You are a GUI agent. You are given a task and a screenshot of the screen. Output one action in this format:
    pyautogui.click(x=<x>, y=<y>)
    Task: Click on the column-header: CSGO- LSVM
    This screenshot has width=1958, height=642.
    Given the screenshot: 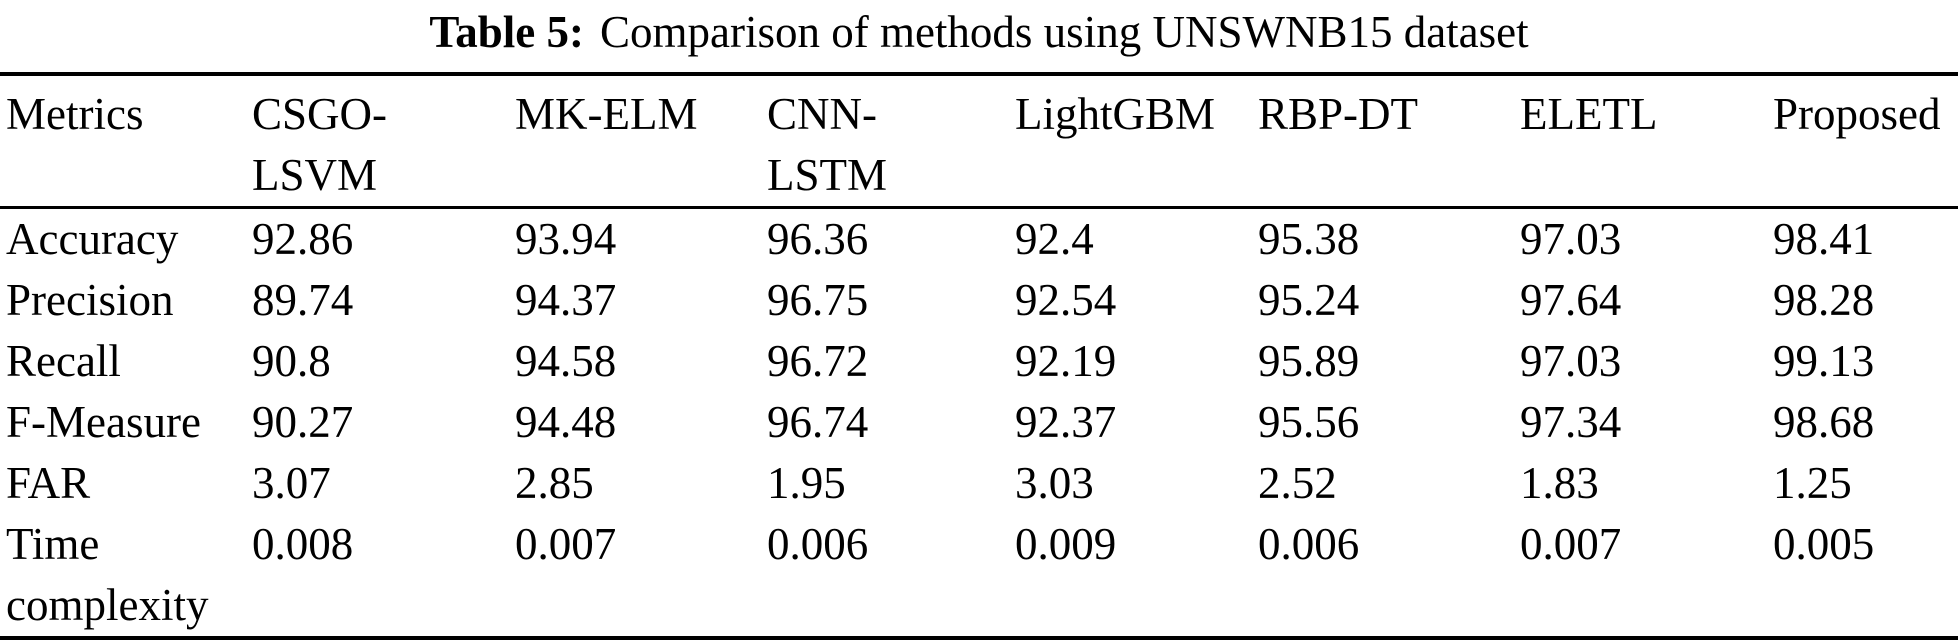 What is the action you would take?
    pyautogui.click(x=320, y=144)
    